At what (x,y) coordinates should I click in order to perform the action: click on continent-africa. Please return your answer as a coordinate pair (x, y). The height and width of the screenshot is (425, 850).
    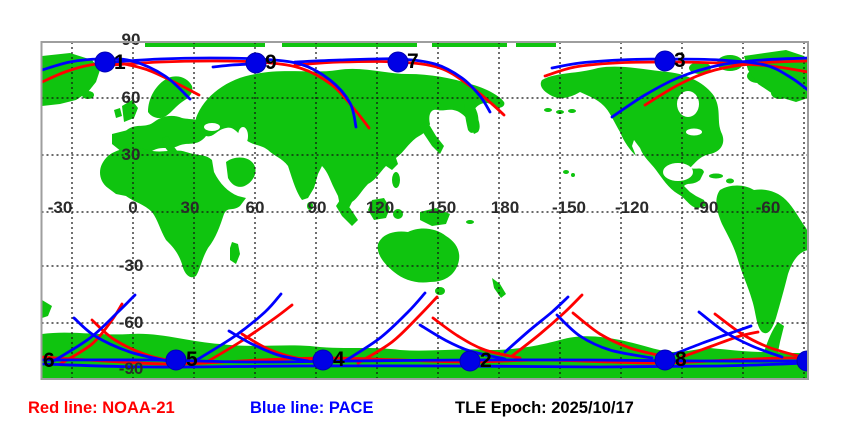
    Looking at the image, I should click on (173, 213).